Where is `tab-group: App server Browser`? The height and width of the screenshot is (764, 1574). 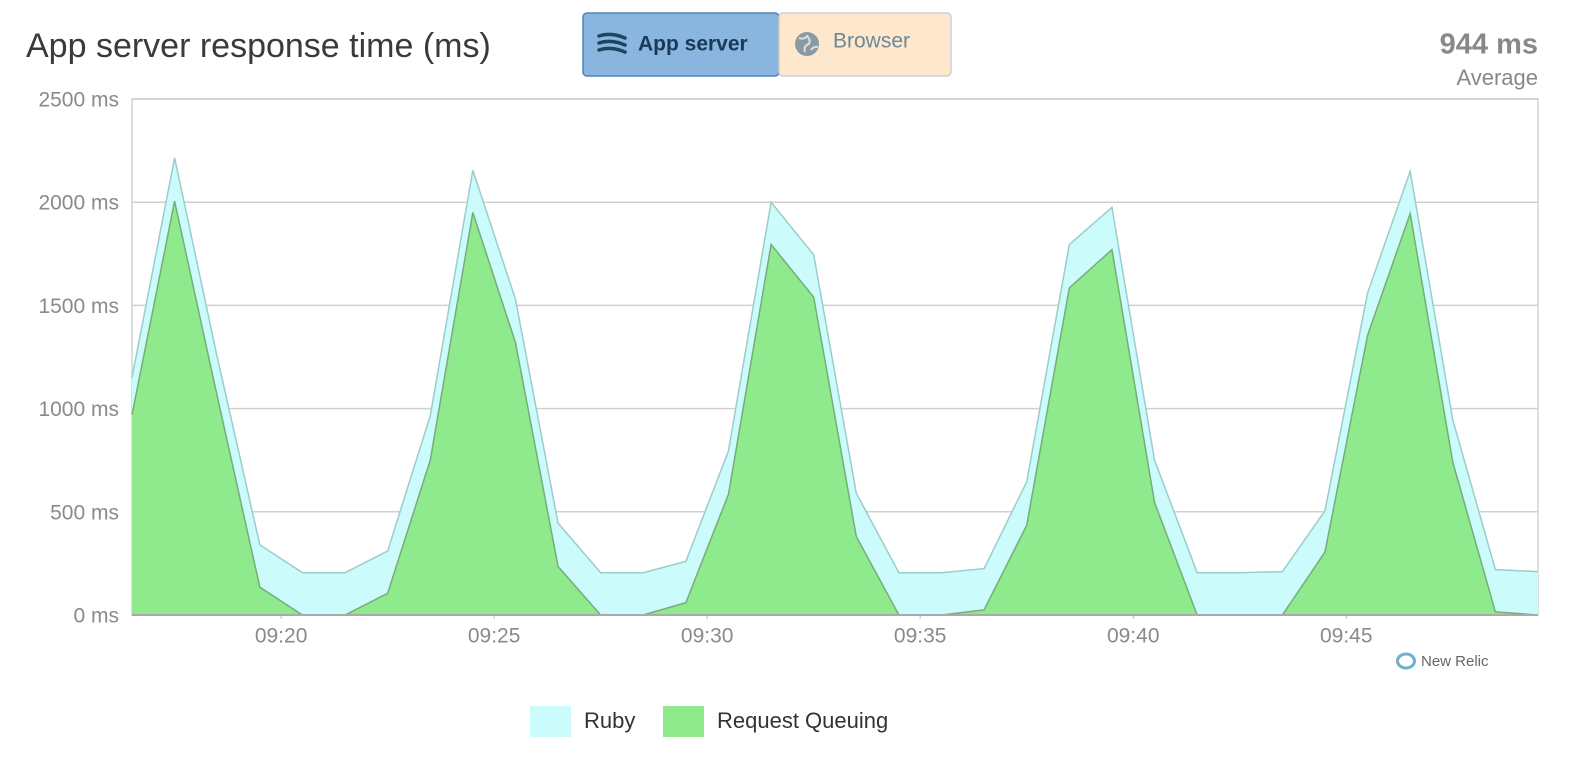
tab-group: App server Browser is located at coordinates (767, 44).